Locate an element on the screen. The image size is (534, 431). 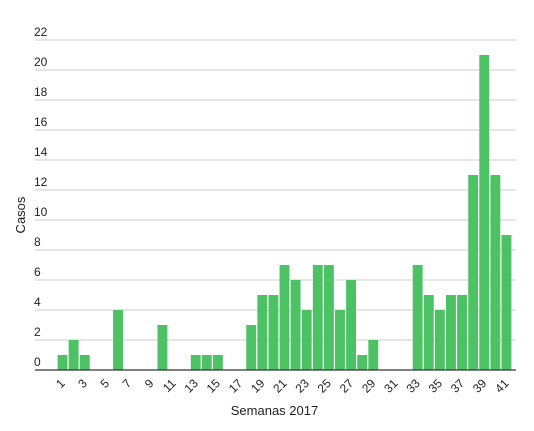
x-tick-label: 29 is located at coordinates (369, 386).